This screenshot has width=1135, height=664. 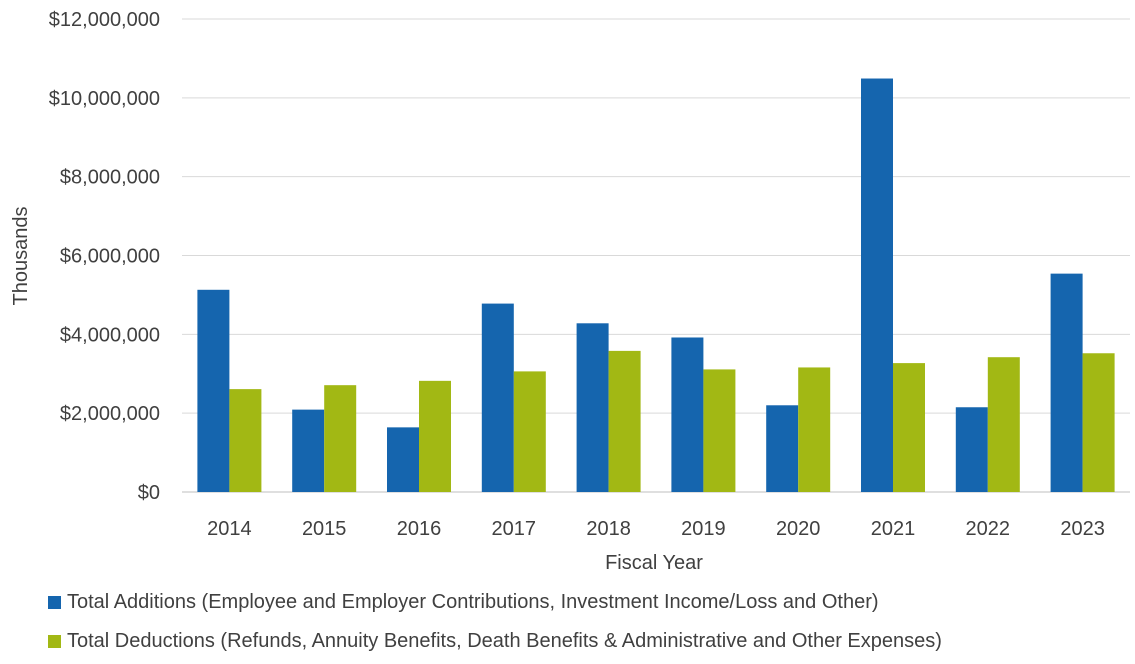 What do you see at coordinates (104, 20) in the screenshot?
I see `y-tick-label: $12,000,000` at bounding box center [104, 20].